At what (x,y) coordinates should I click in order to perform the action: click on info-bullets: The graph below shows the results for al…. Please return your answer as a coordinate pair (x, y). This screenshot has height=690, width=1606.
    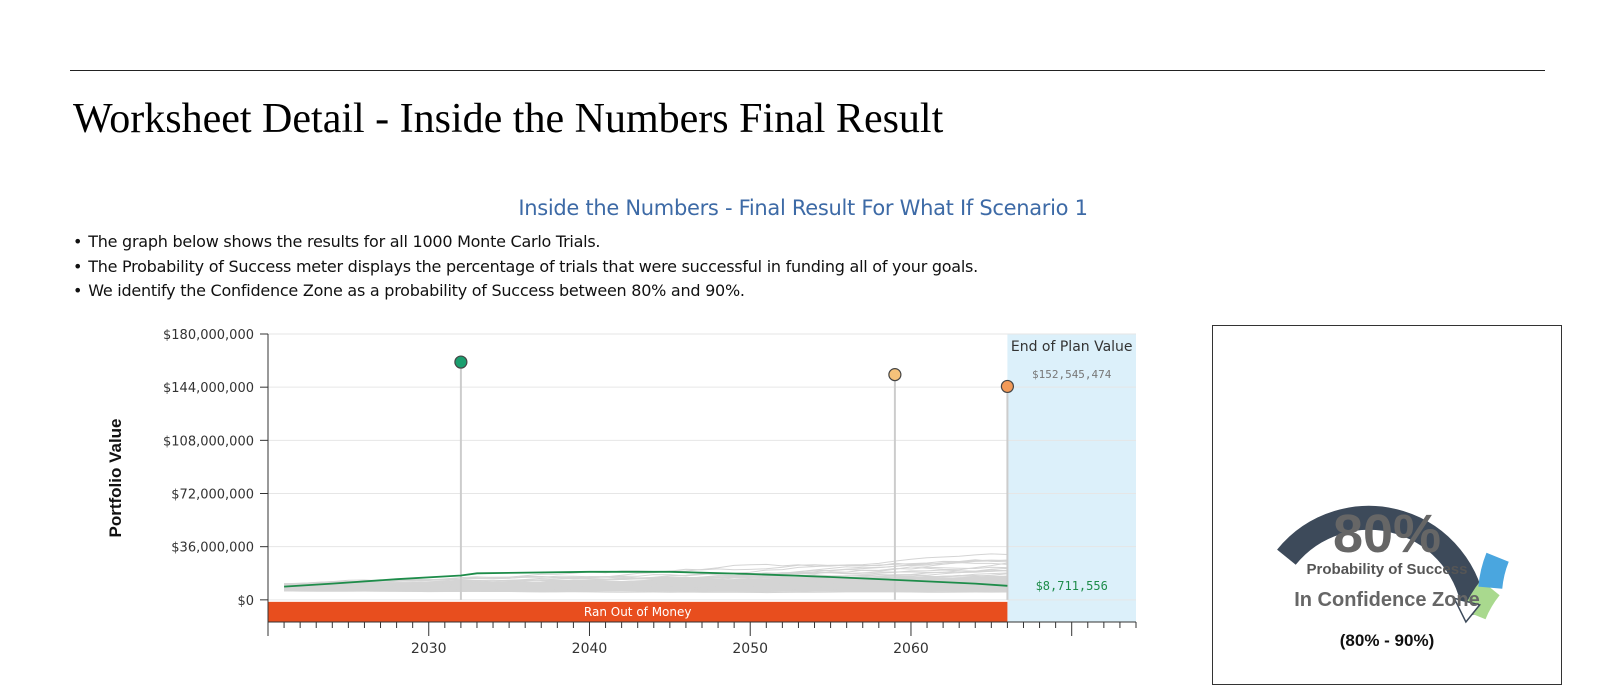
    Looking at the image, I should click on (525, 267).